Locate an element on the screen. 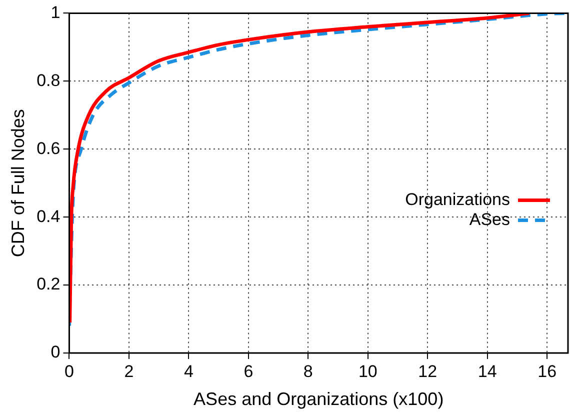 The height and width of the screenshot is (419, 570). y-axis-title: CDF of Full Nodes is located at coordinates (18, 183).